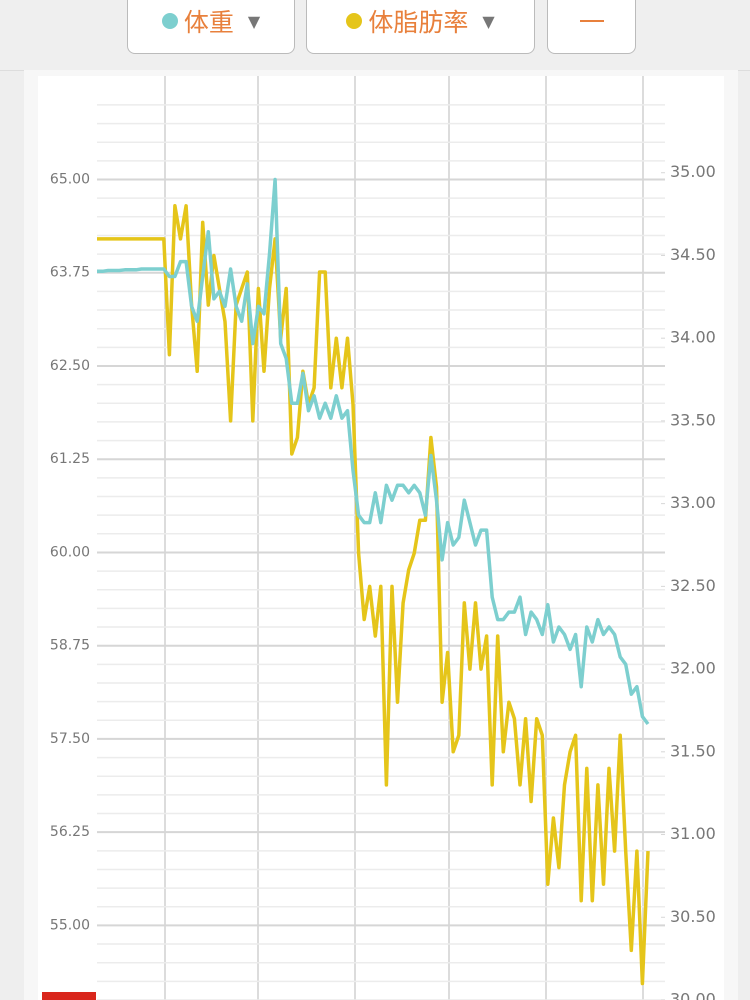 This screenshot has height=1000, width=750. I want to click on y2-tick-label: 34.50, so click(693, 254).